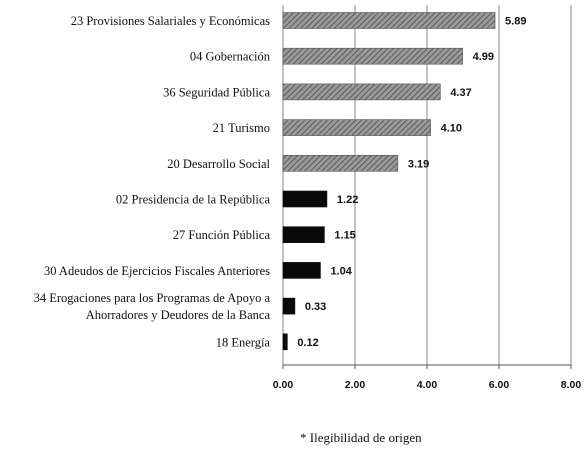  Describe the element at coordinates (361, 437) in the screenshot. I see `footnote: * Ilegibilidad de origen` at that location.